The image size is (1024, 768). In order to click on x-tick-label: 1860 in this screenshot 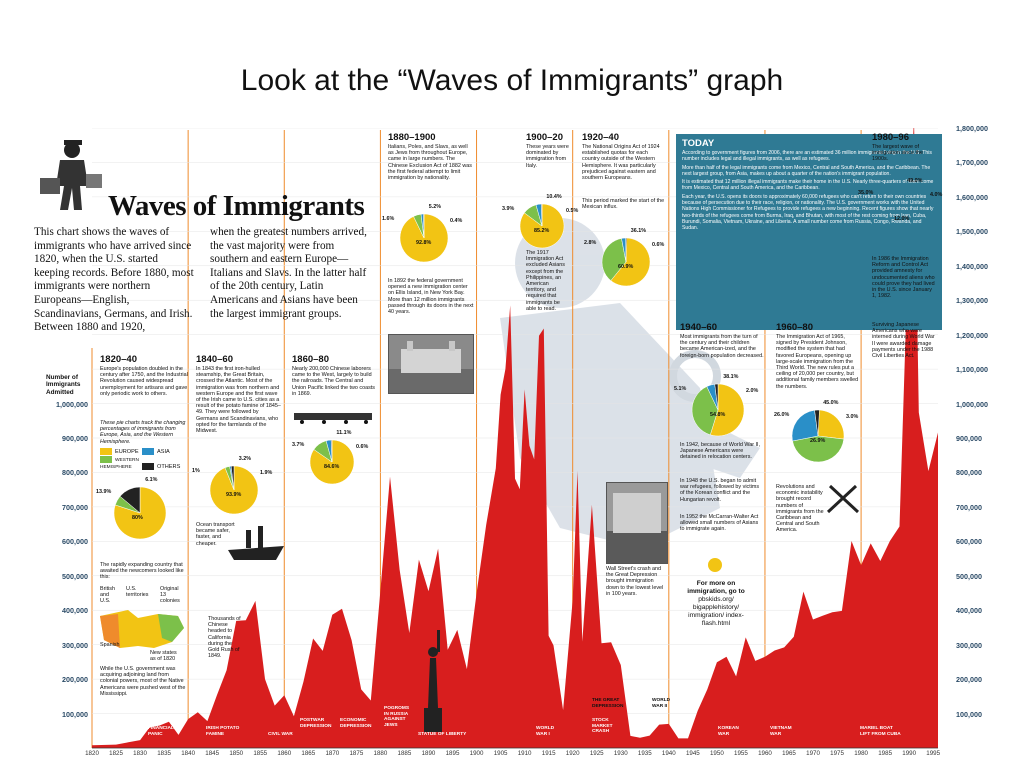, I will do `click(284, 753)`.